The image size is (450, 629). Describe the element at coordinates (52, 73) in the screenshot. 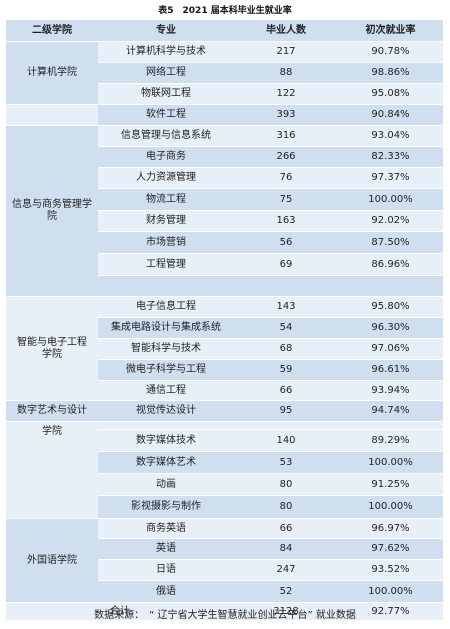

I see `college-cell: 计算机学院` at that location.